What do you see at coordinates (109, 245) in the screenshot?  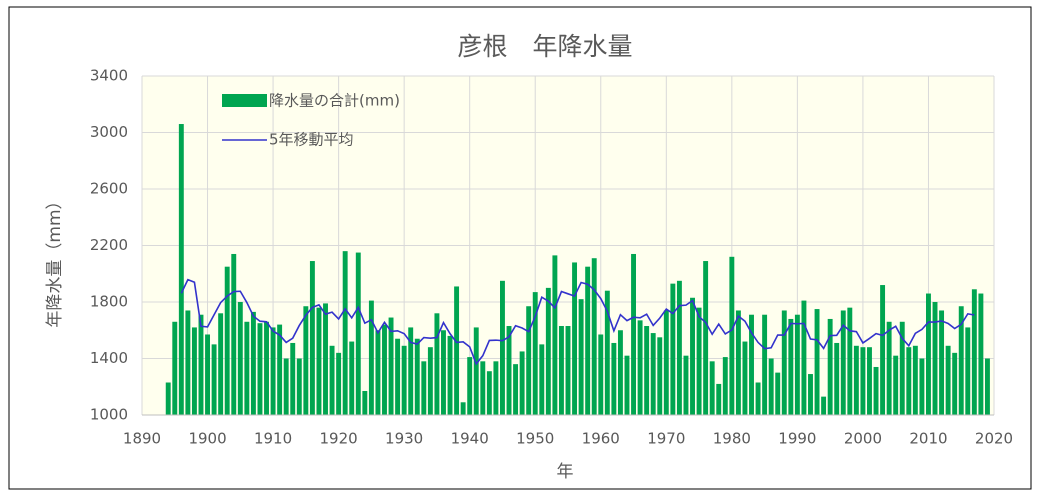 I see `y-tick-label: 2200` at bounding box center [109, 245].